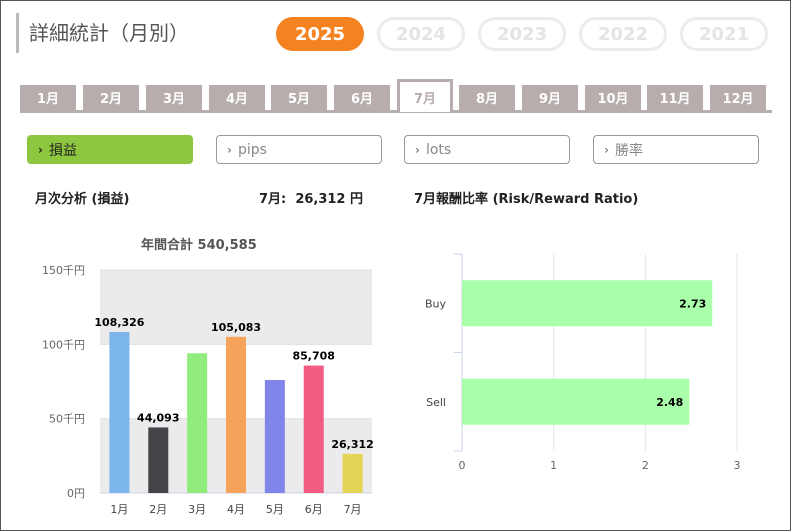  I want to click on data-label: 105,083, so click(236, 327).